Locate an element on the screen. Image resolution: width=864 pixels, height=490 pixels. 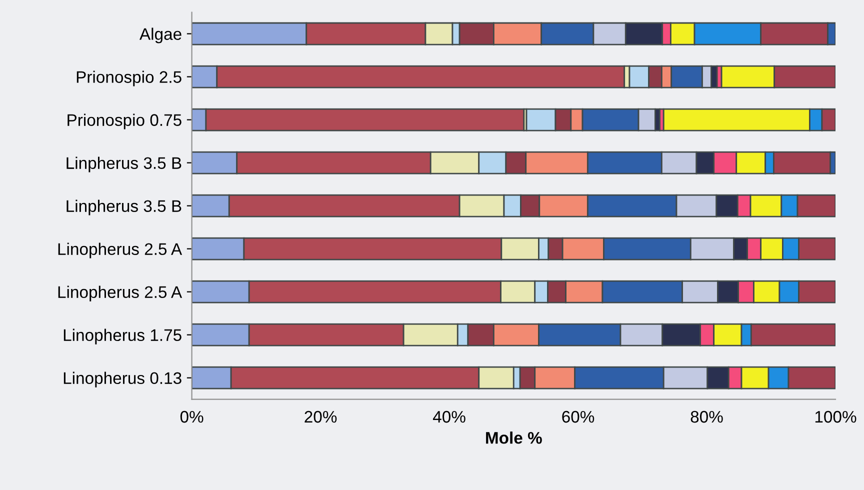
x-tick-label: 60% is located at coordinates (578, 416).